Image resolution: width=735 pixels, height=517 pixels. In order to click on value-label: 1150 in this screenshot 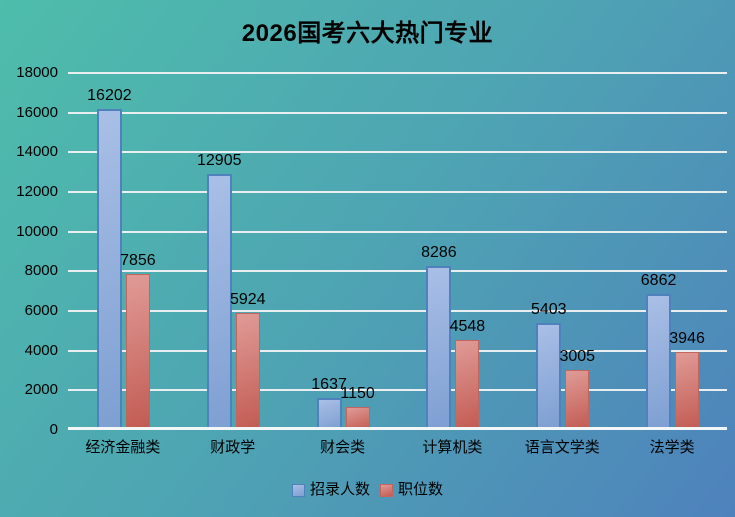, I will do `click(357, 394)`.